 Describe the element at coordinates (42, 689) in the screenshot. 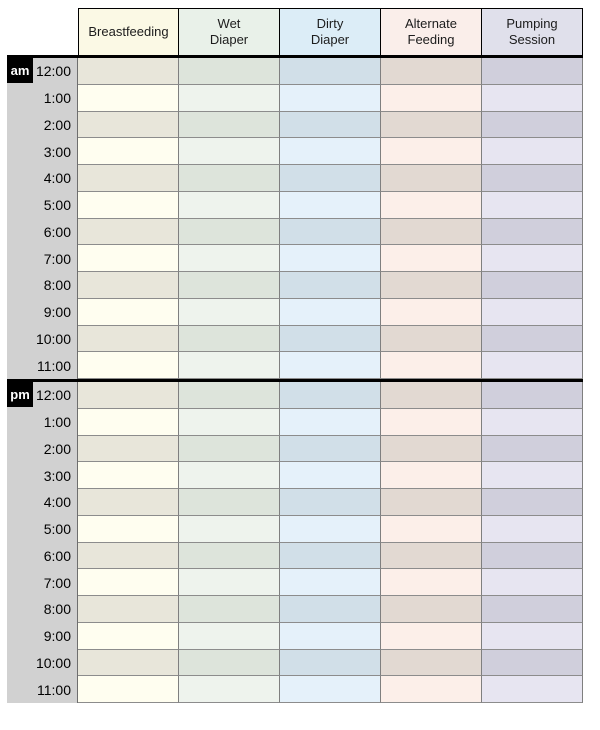

I see `time-cell: 11:00` at that location.